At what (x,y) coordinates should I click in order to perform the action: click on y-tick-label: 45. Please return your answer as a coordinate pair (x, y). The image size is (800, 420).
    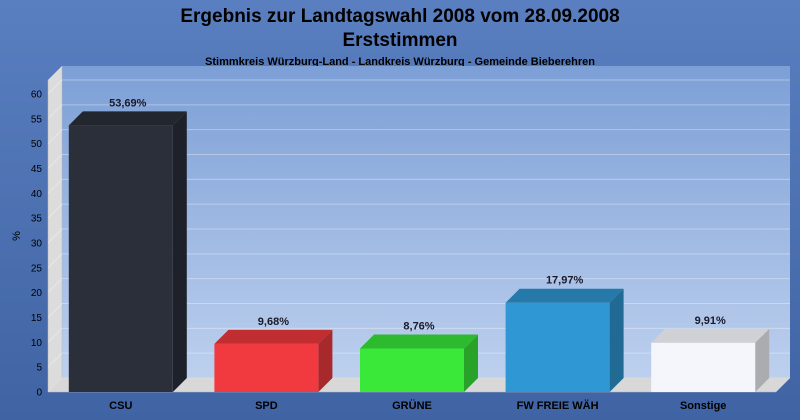
    Looking at the image, I should click on (37, 169).